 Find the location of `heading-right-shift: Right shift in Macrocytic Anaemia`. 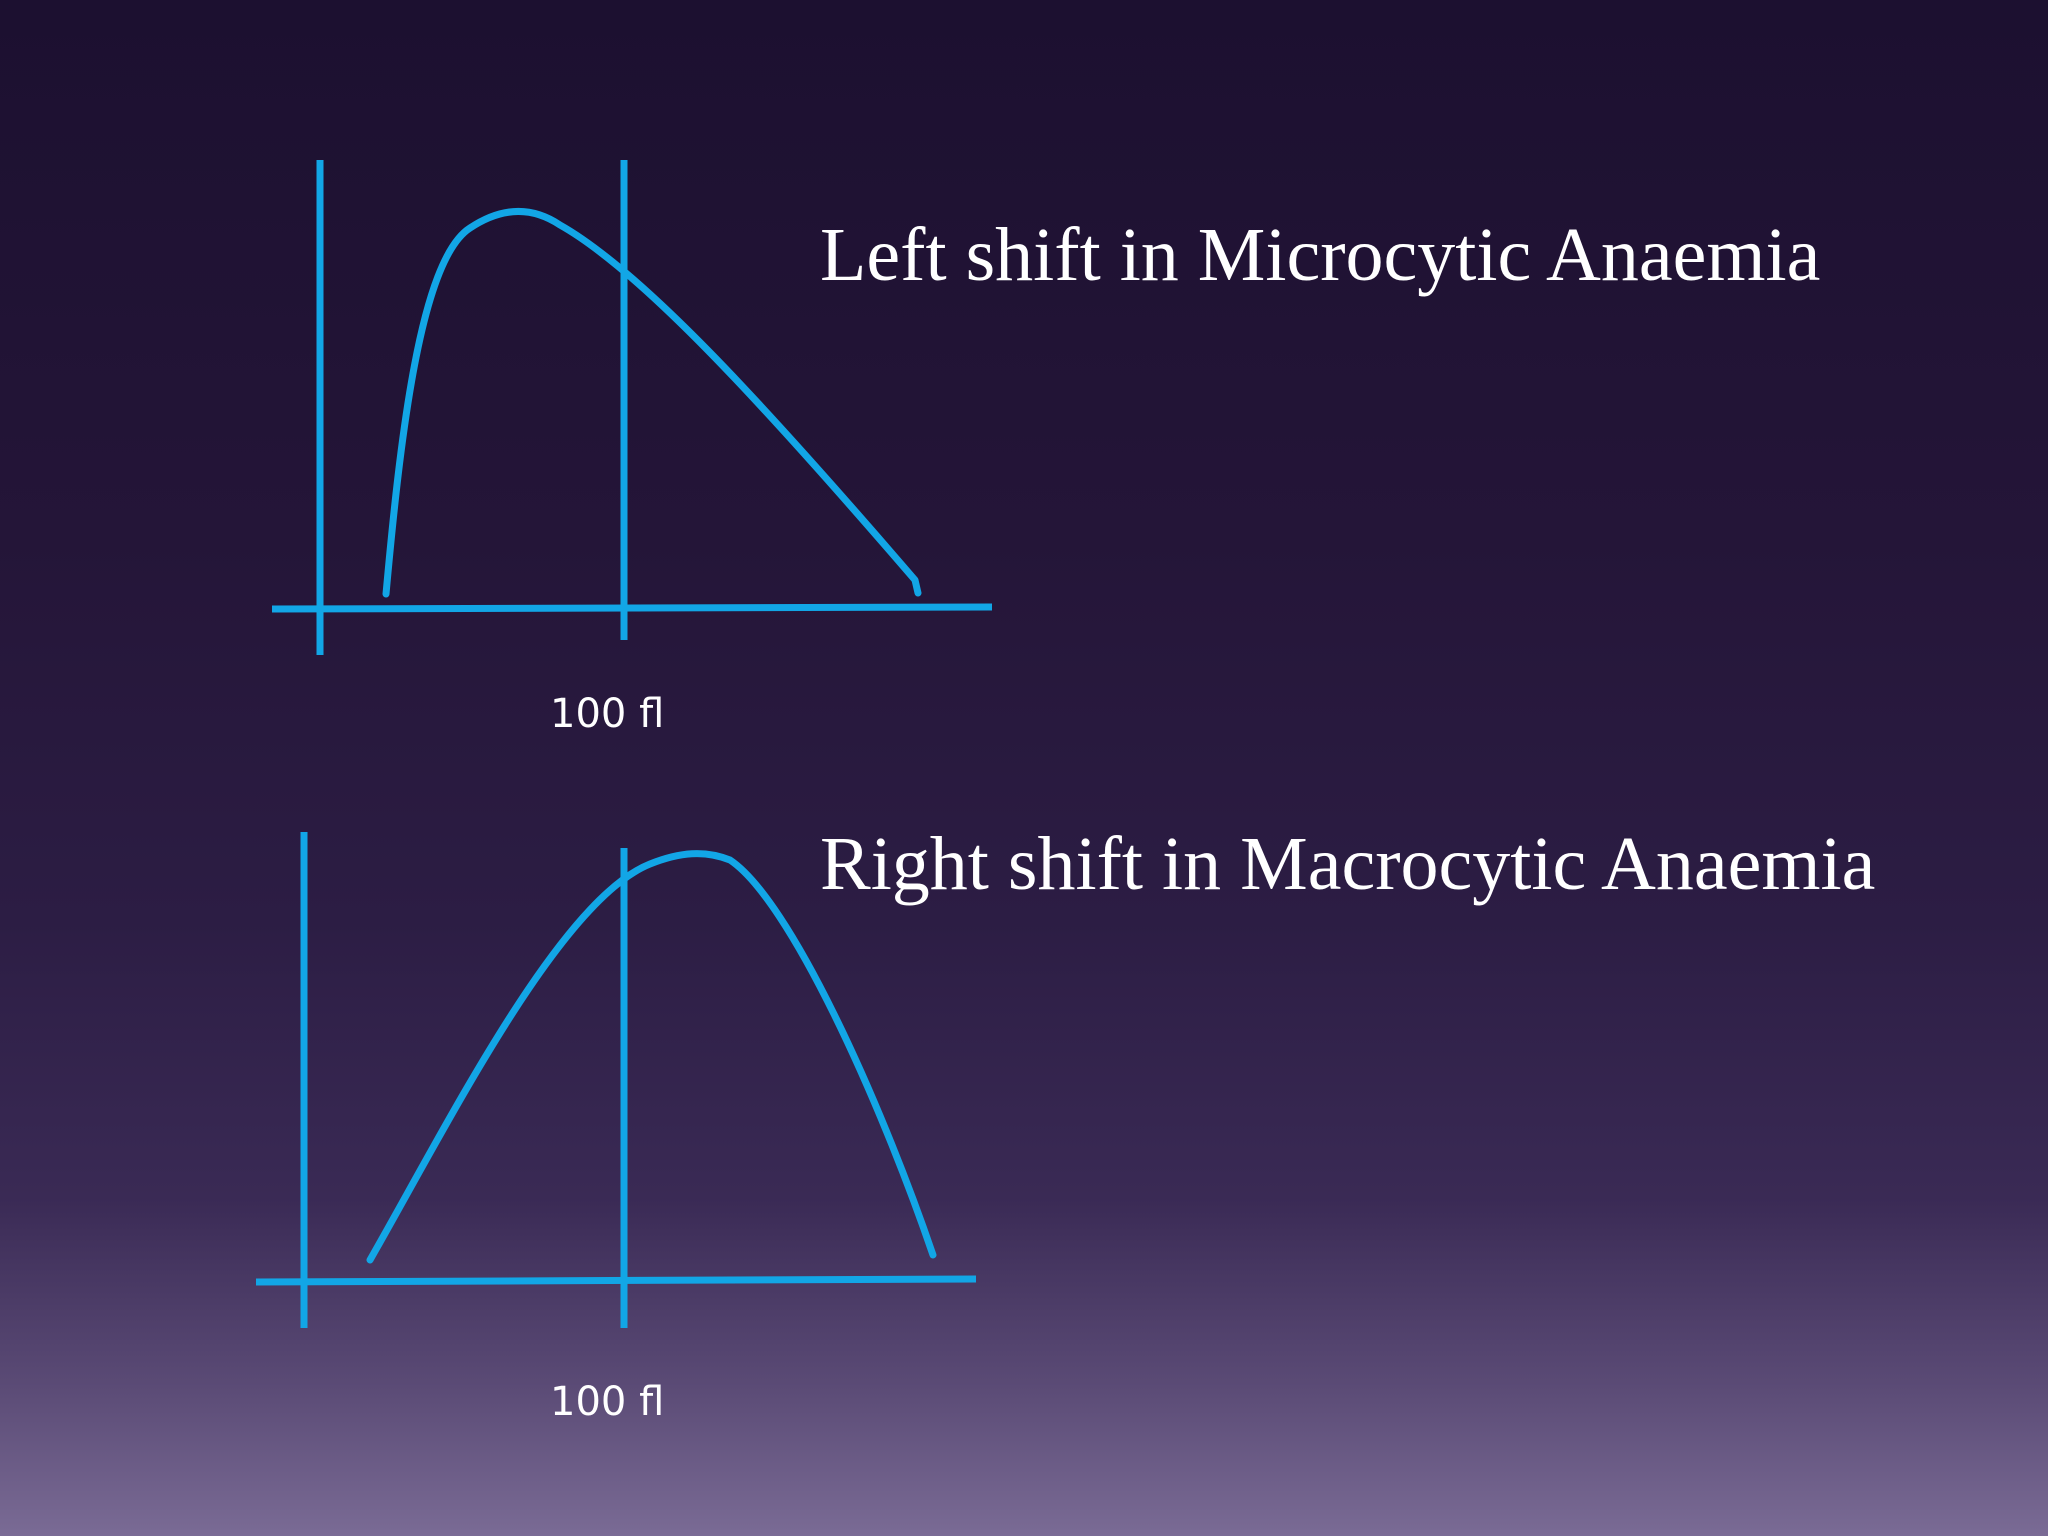

heading-right-shift: Right shift in Macrocytic Anaemia is located at coordinates (1348, 864).